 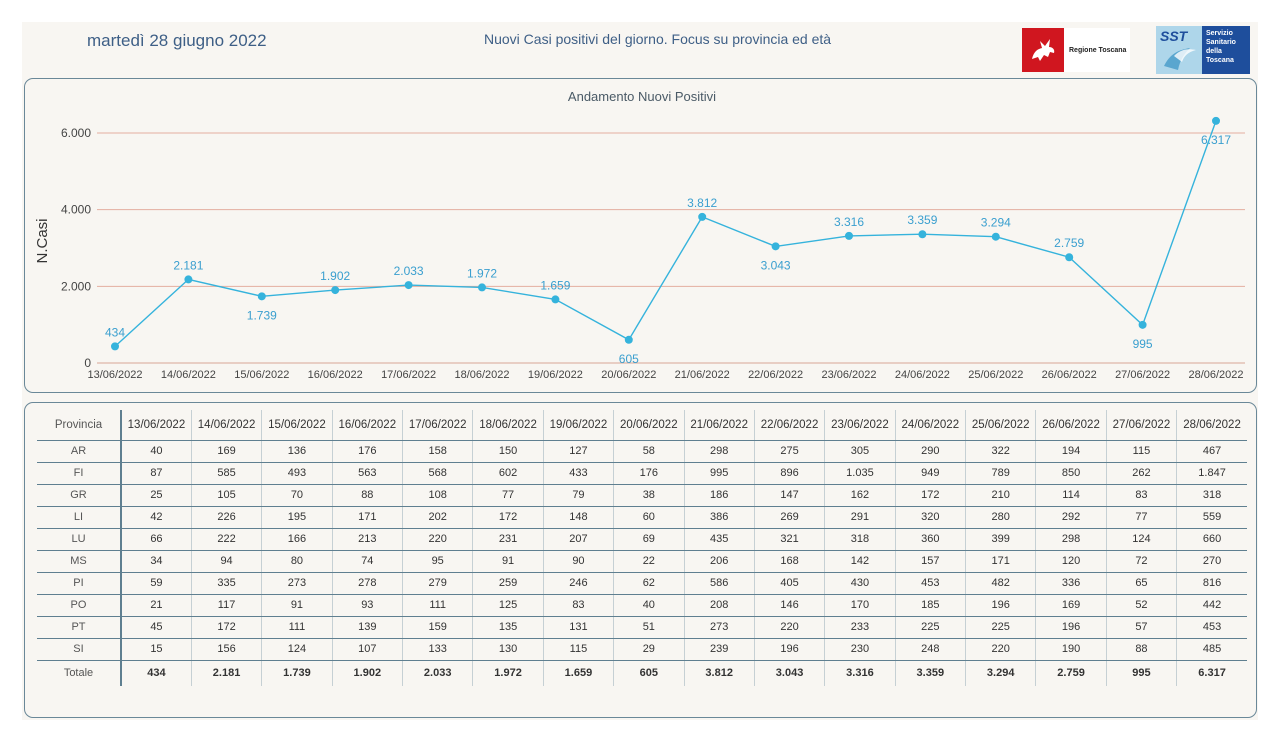 What do you see at coordinates (508, 451) in the screenshot?
I see `table-cell: 150` at bounding box center [508, 451].